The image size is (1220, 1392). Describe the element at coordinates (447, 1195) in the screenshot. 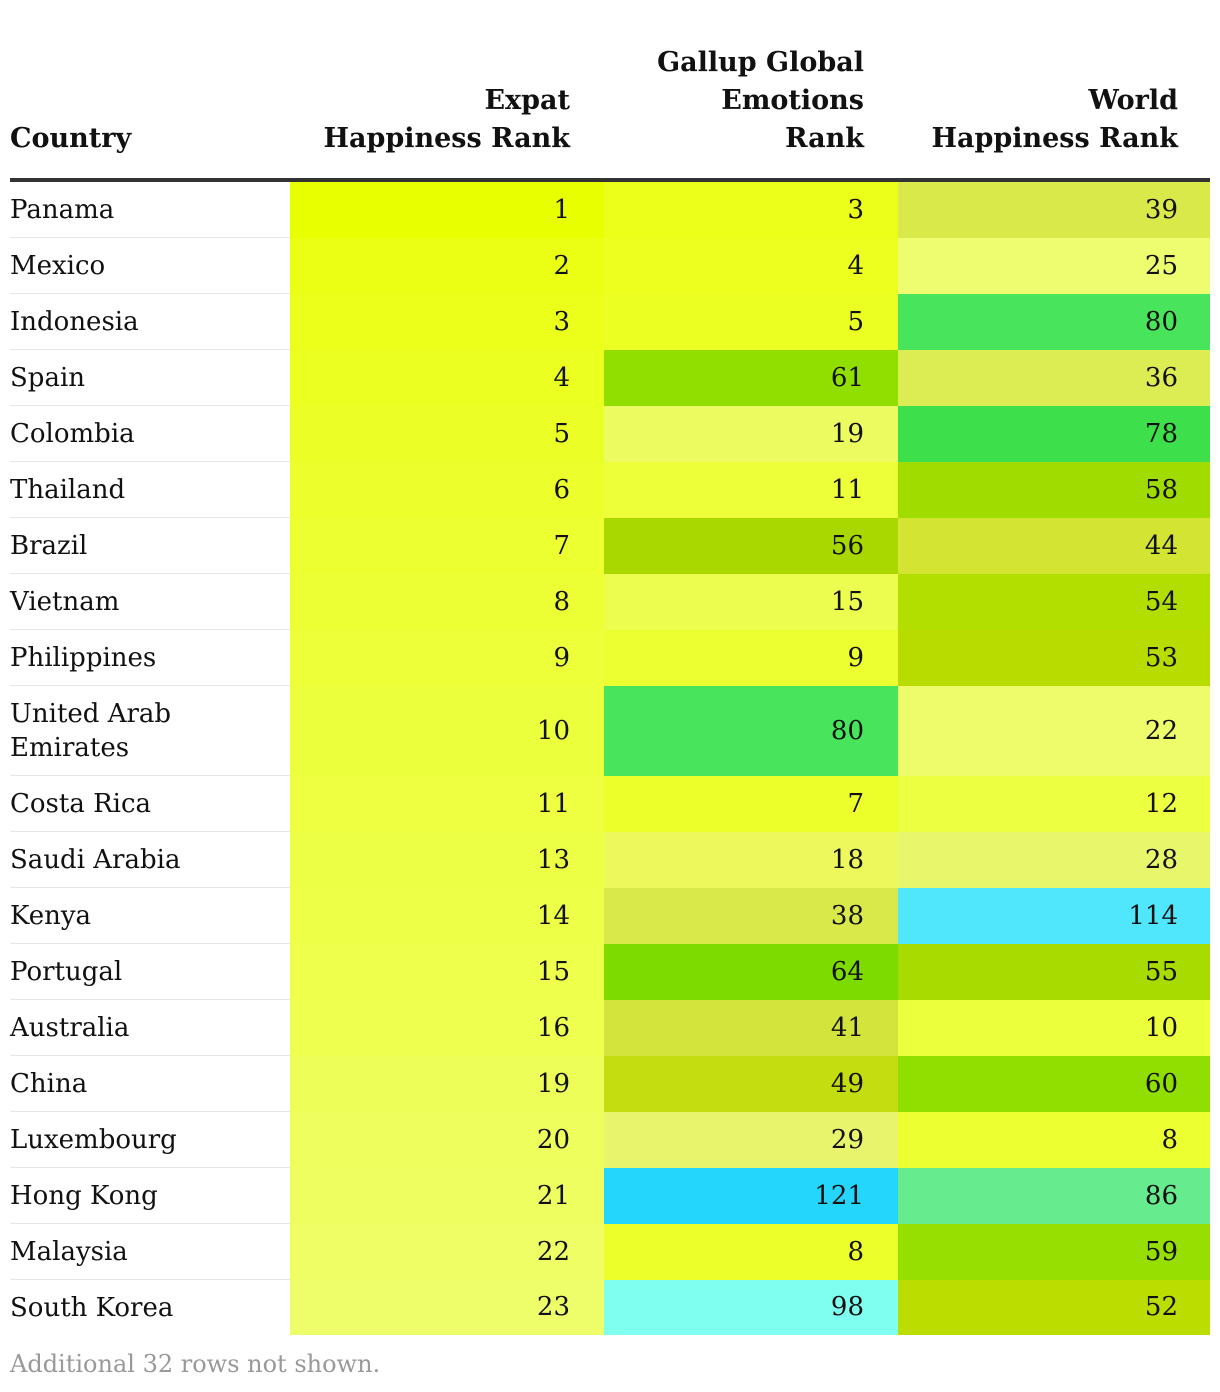

I see `expat-rank-cell: 21` at that location.